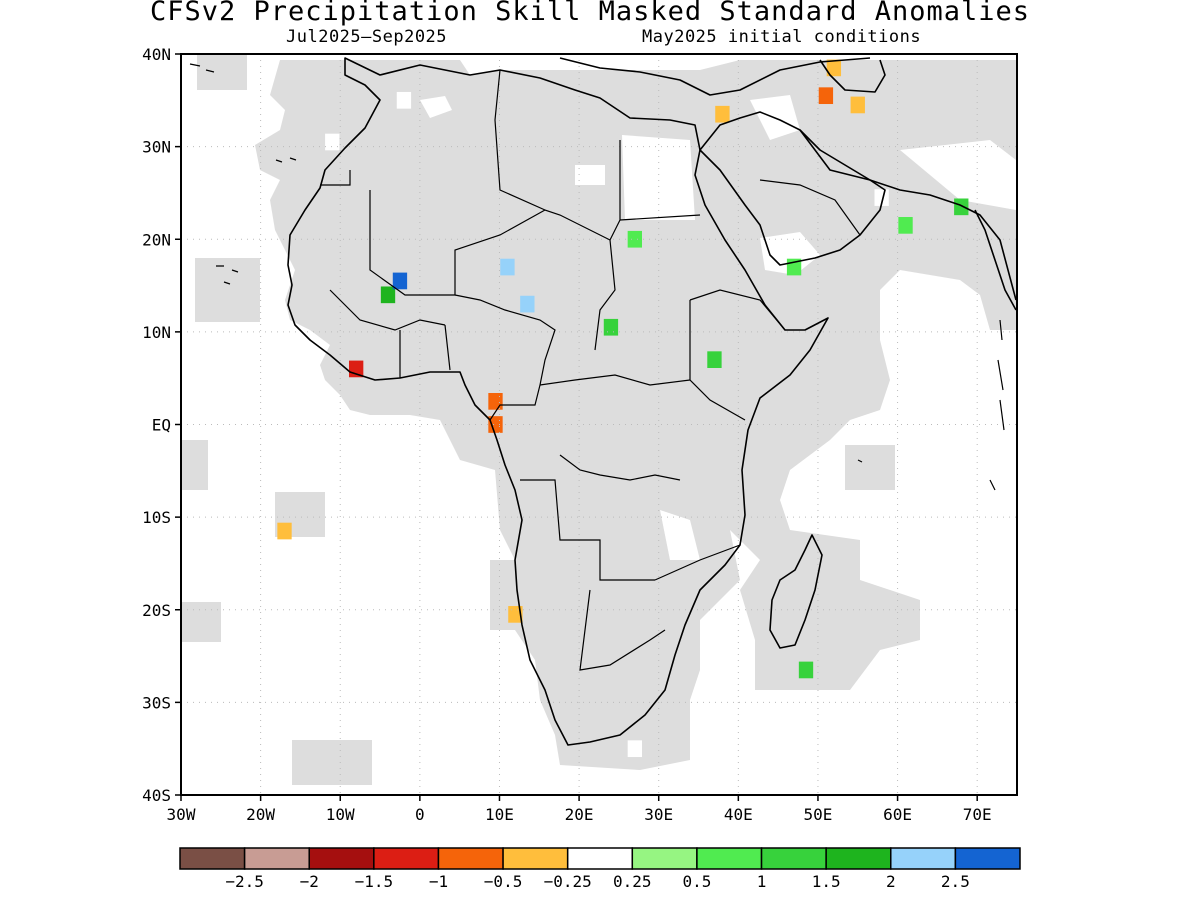  Describe the element at coordinates (156, 54) in the screenshot. I see `lat-tick-label: 40N` at that location.